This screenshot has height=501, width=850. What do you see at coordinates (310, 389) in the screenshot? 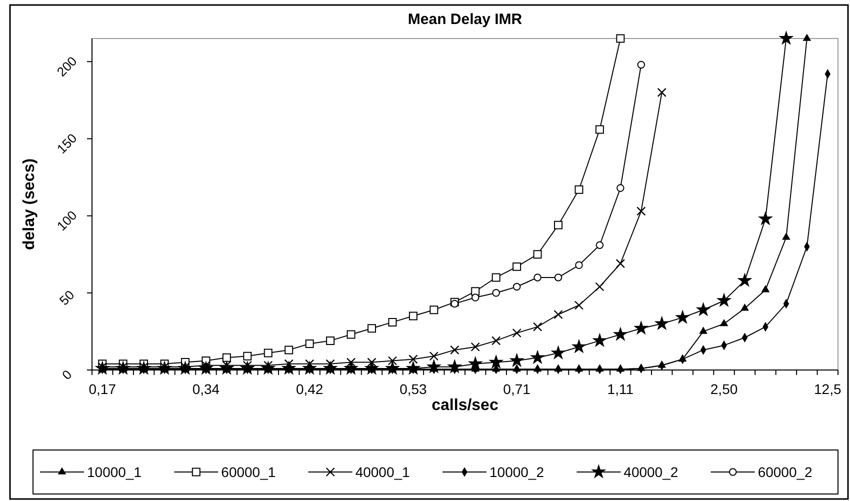
I see `x-tick-label: 0,42` at bounding box center [310, 389].